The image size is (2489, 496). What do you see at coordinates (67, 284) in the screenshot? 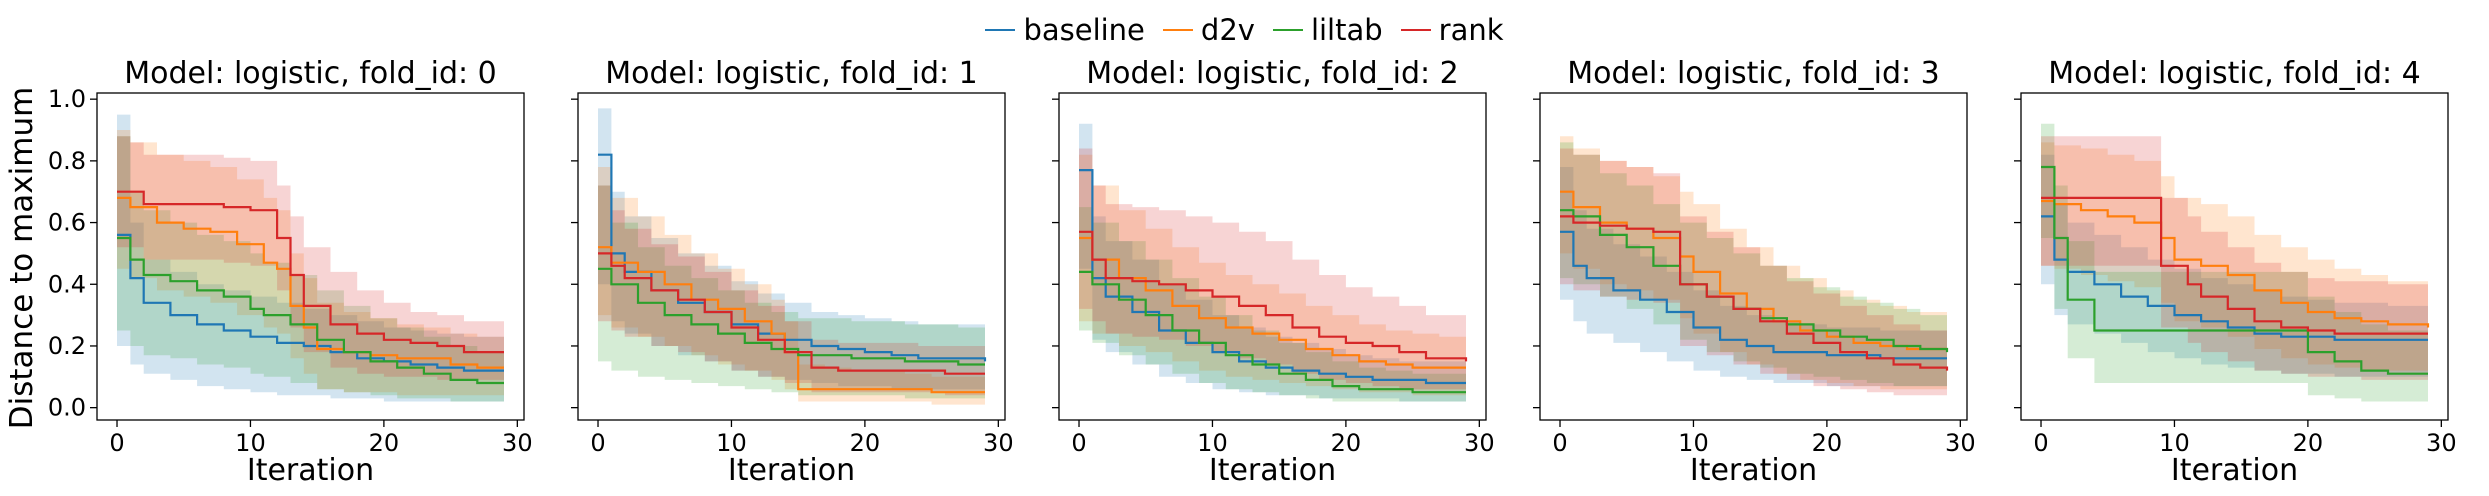
I see `y-tick-label: 0.4` at bounding box center [67, 284].